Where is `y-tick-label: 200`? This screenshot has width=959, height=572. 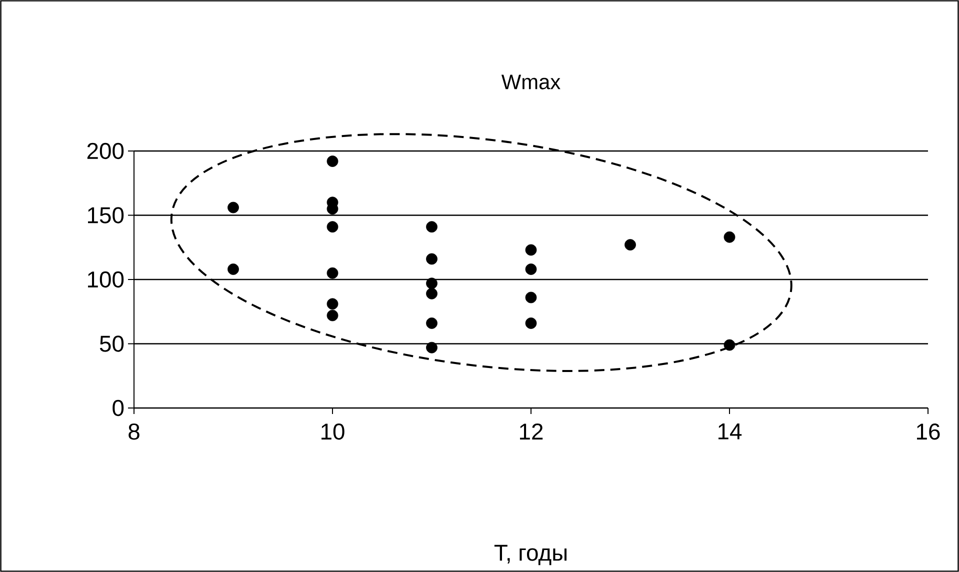
y-tick-label: 200 is located at coordinates (105, 151).